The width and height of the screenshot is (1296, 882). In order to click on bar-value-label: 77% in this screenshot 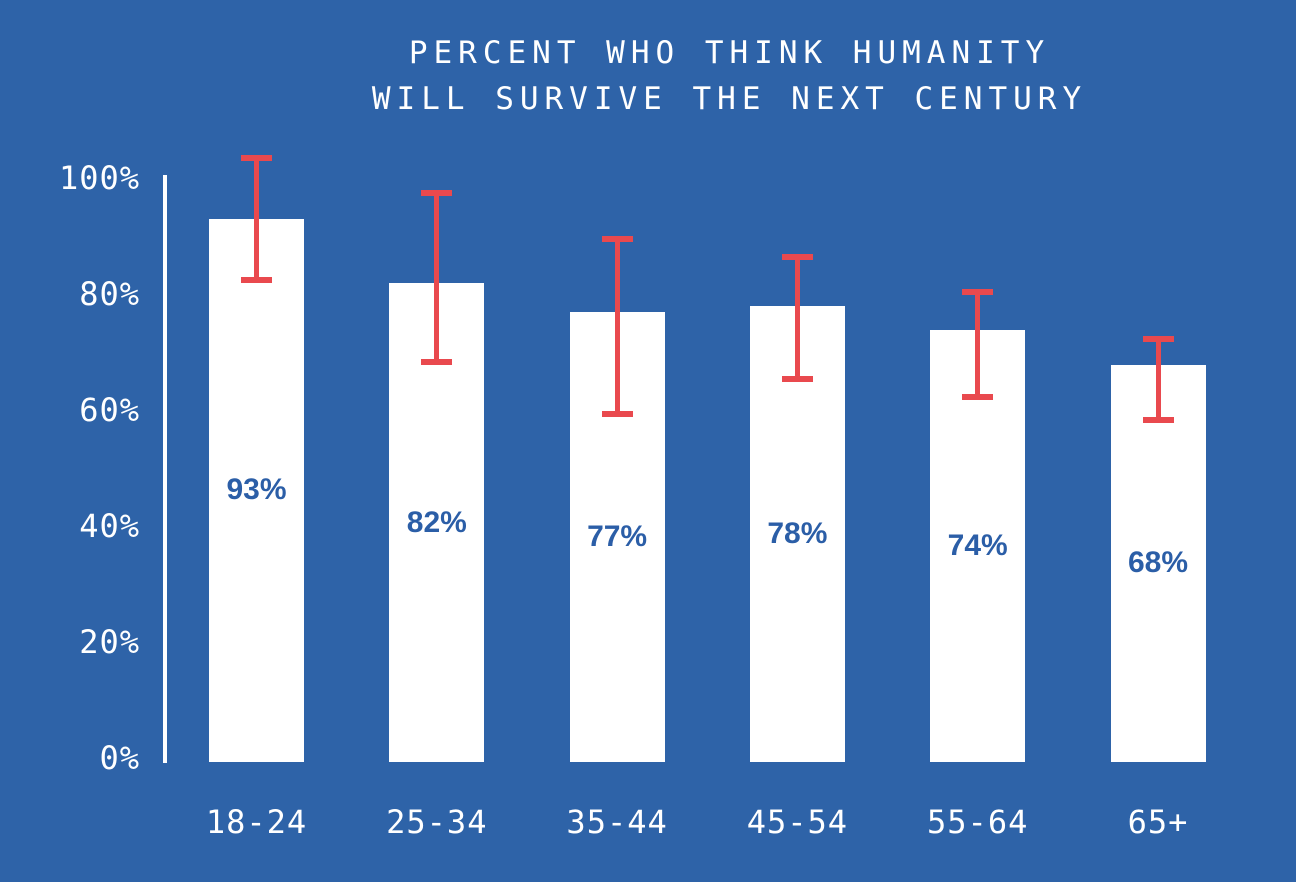, I will do `click(617, 537)`.